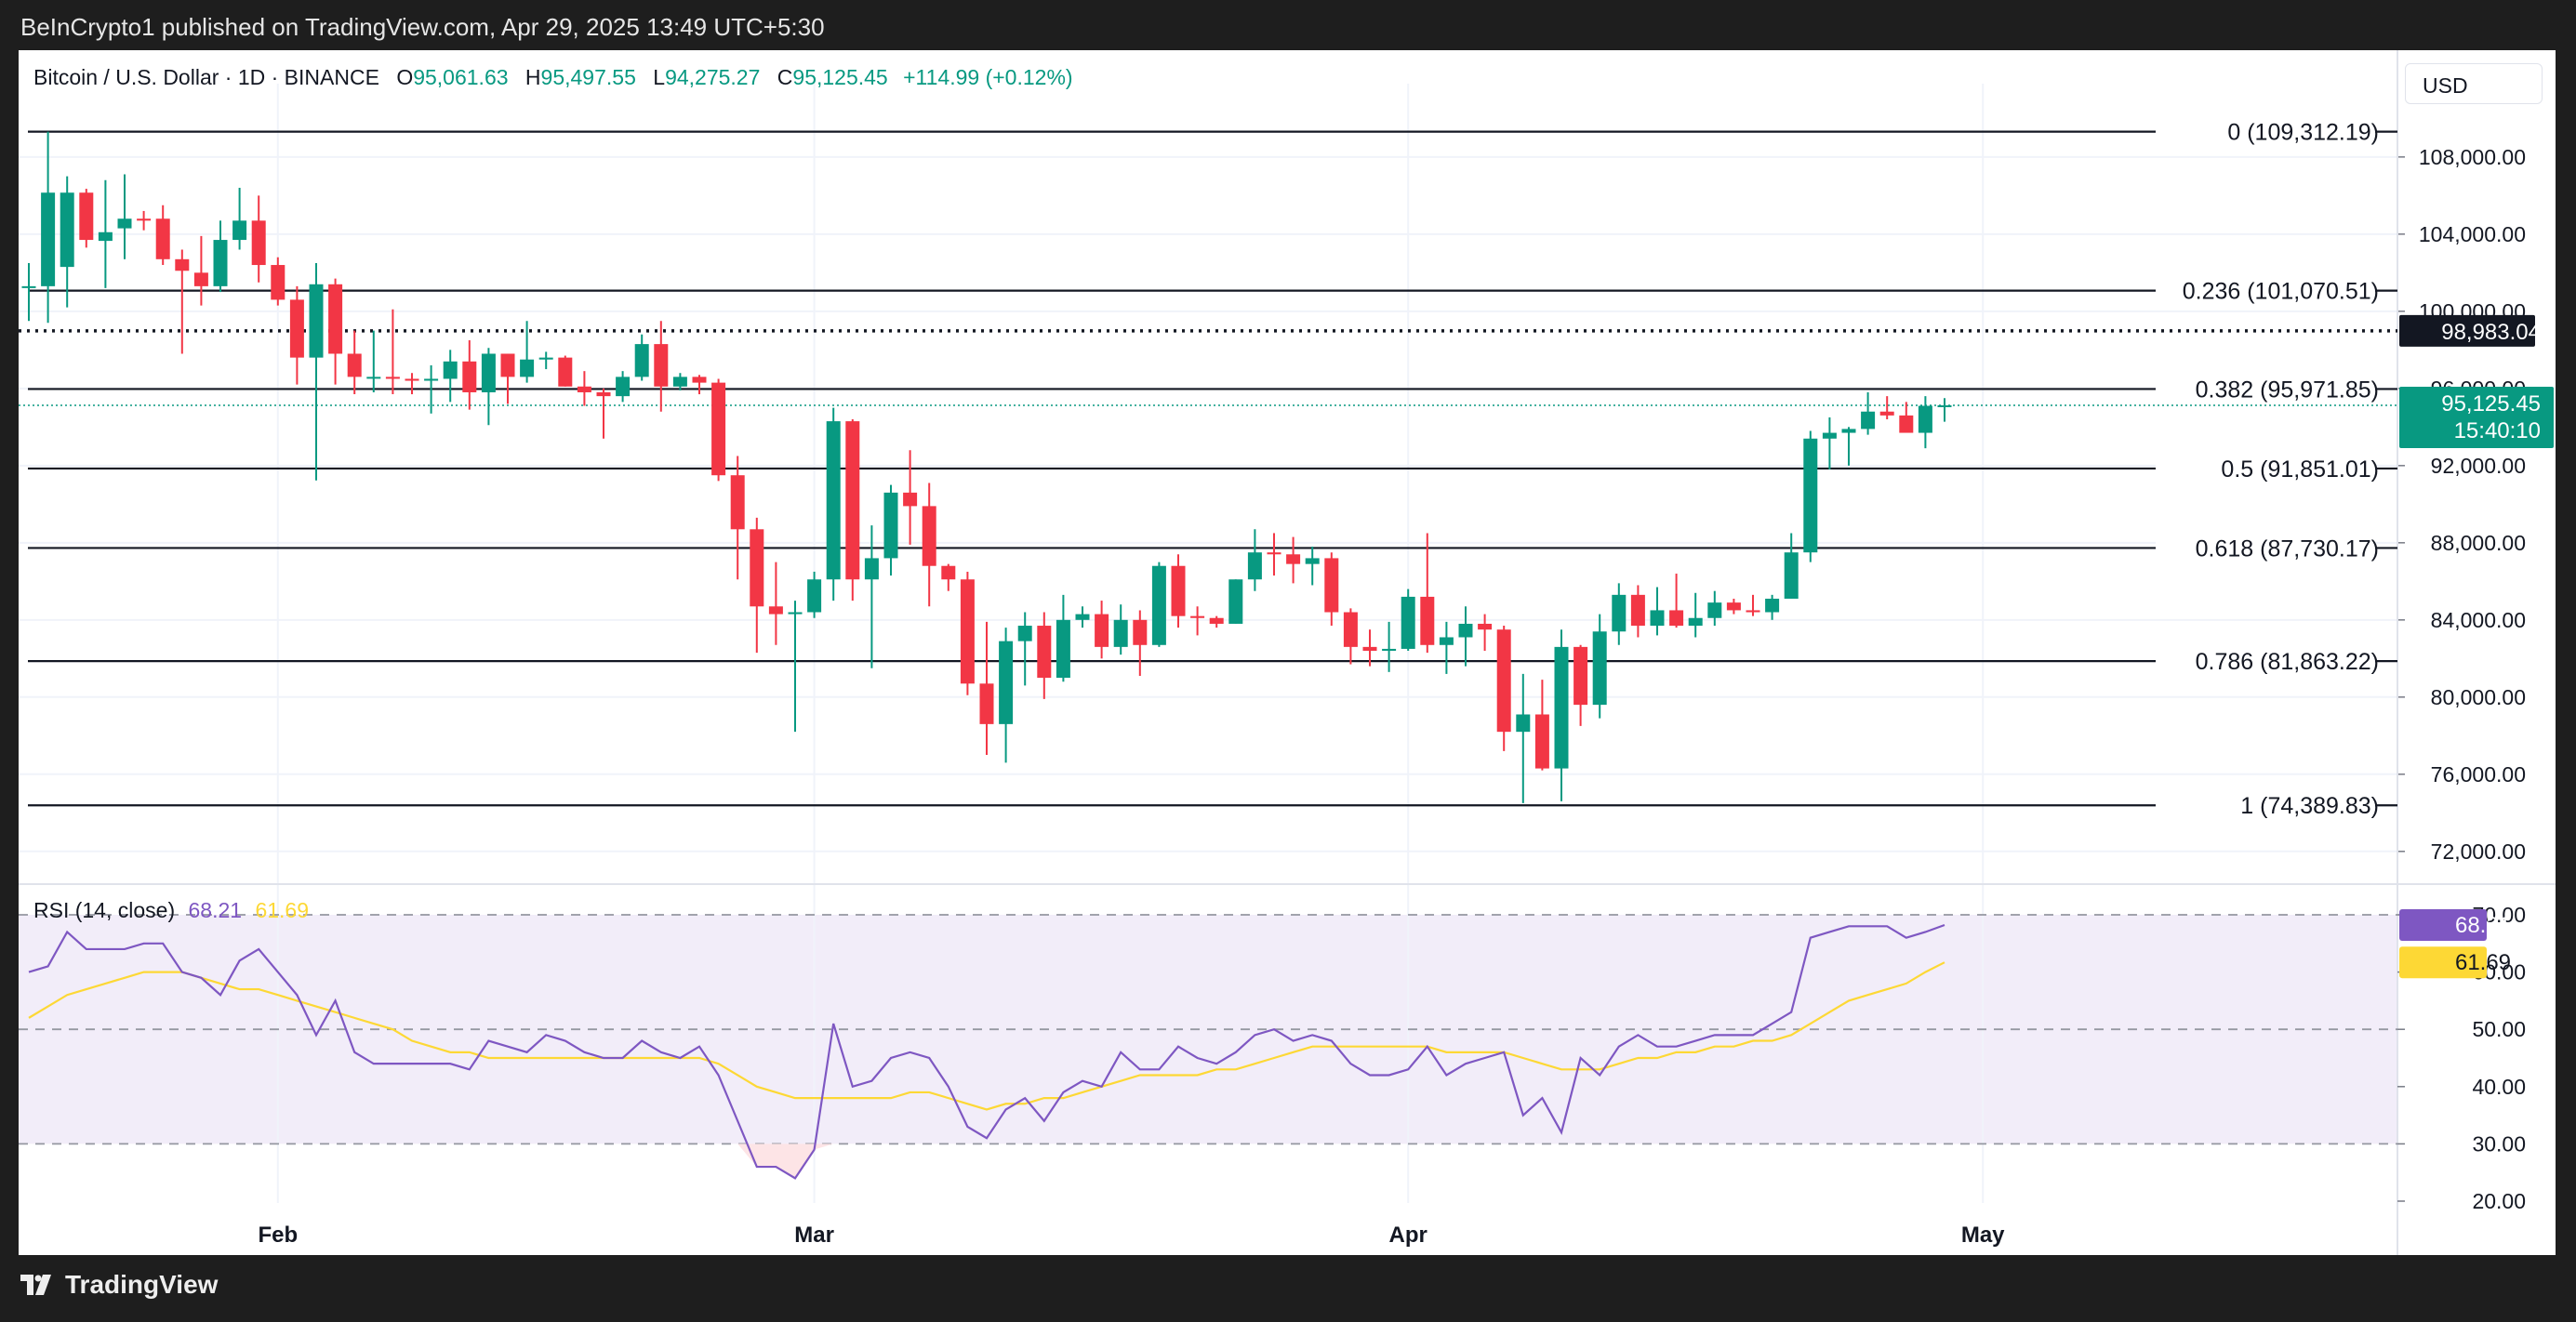 This screenshot has width=2576, height=1322. Describe the element at coordinates (776, 1161) in the screenshot. I see `rsi-oversold-fill` at that location.